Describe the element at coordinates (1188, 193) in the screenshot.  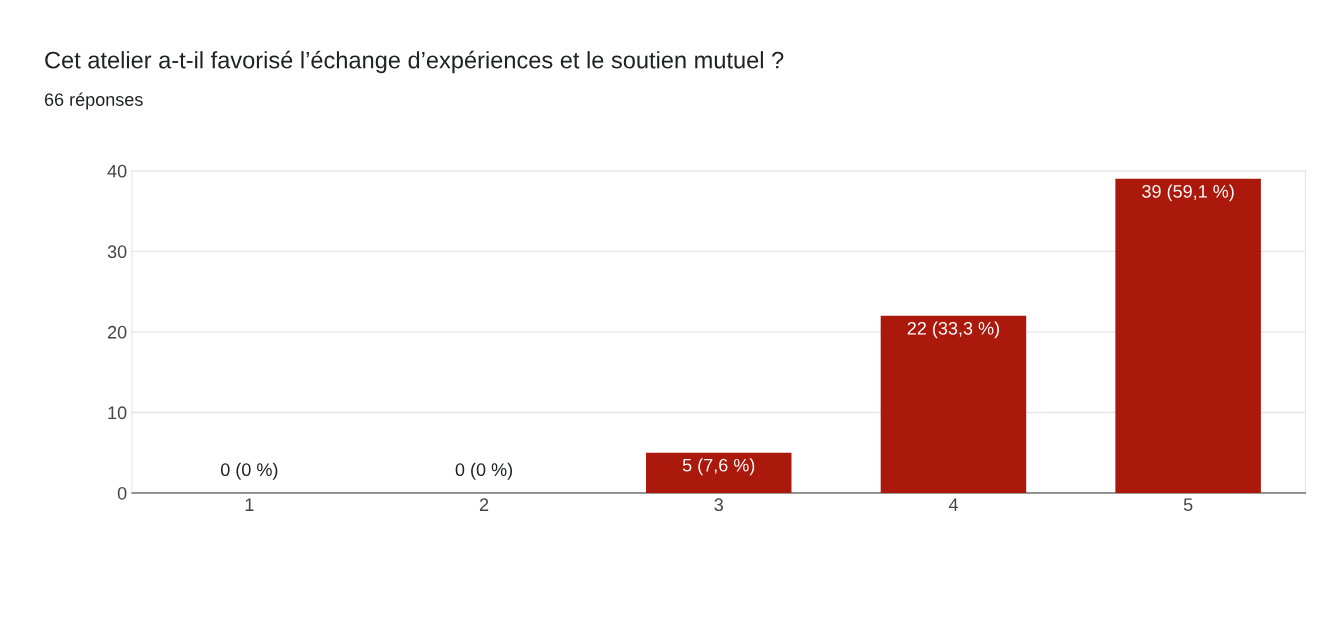
I see `data-label: 39 (59,1 %)` at that location.